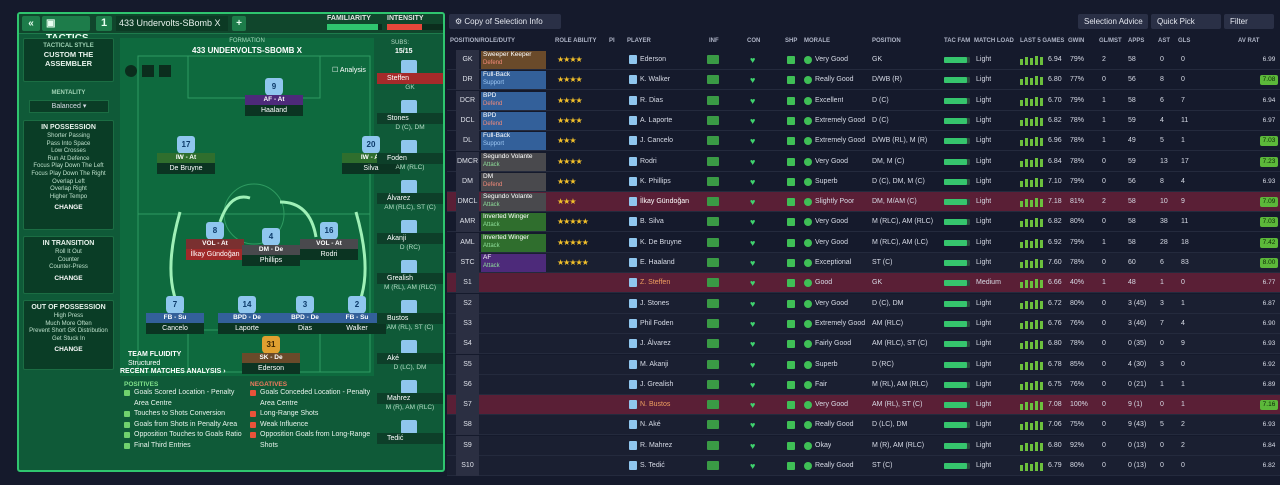 This screenshot has height=485, width=1280. What do you see at coordinates (410, 78) in the screenshot?
I see `sub-row: Steffen GK` at bounding box center [410, 78].